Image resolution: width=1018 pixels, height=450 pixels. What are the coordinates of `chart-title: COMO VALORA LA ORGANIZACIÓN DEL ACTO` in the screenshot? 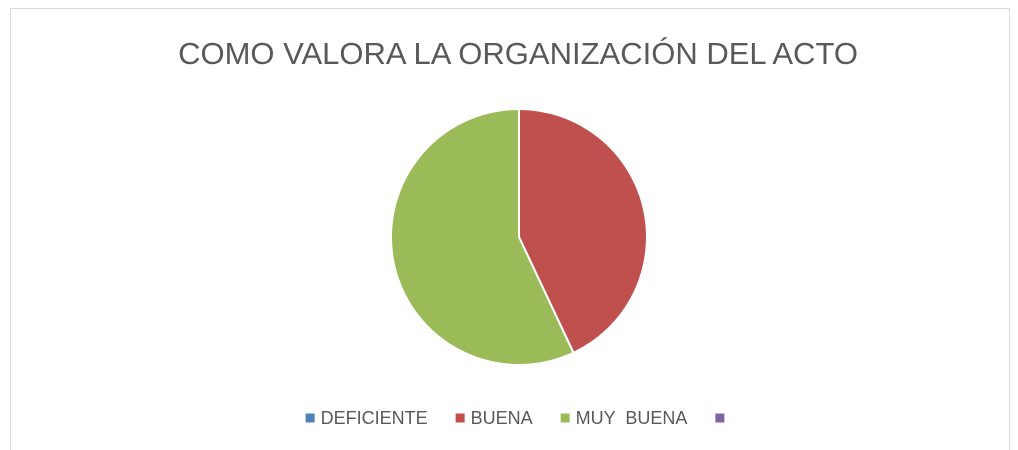 It's located at (518, 53).